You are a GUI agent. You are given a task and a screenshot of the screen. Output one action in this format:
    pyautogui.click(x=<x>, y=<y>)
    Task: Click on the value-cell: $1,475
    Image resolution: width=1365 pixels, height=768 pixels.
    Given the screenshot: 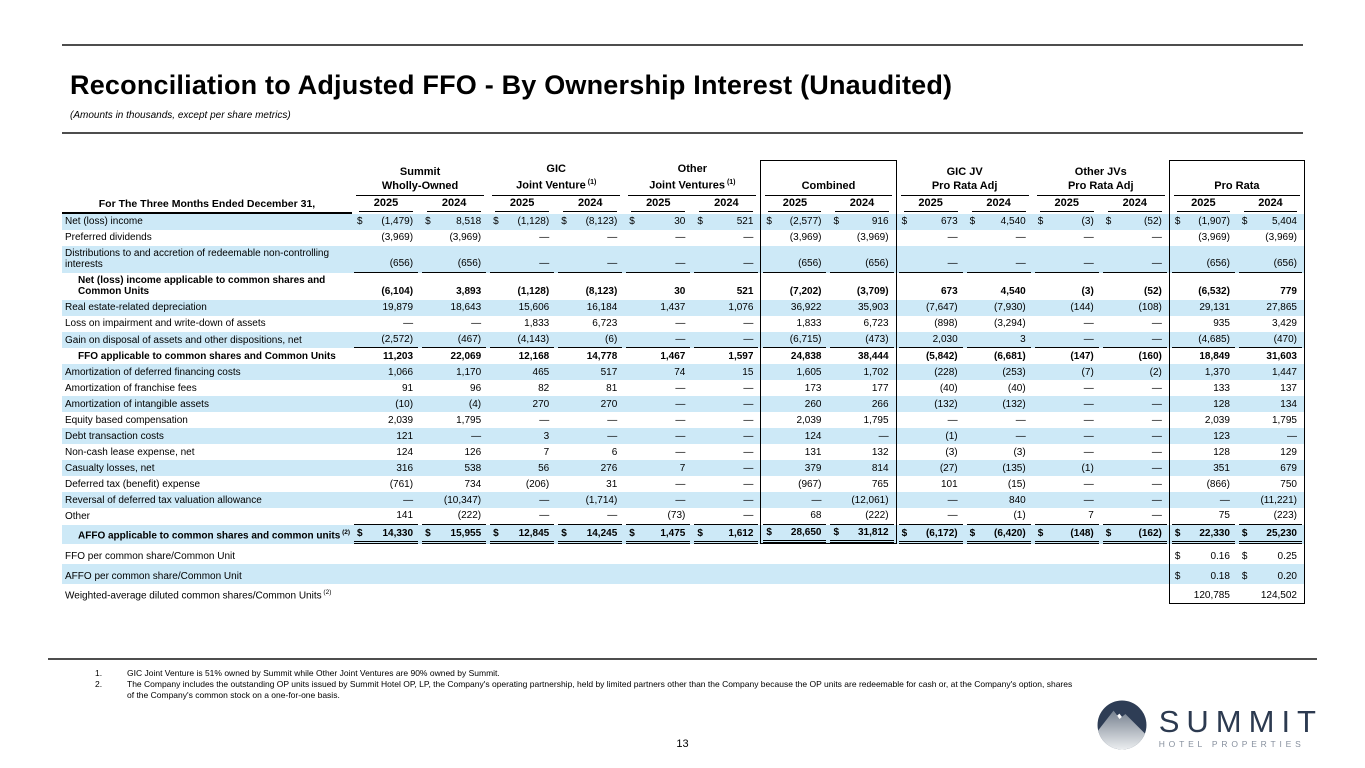 What is the action you would take?
    pyautogui.click(x=658, y=535)
    